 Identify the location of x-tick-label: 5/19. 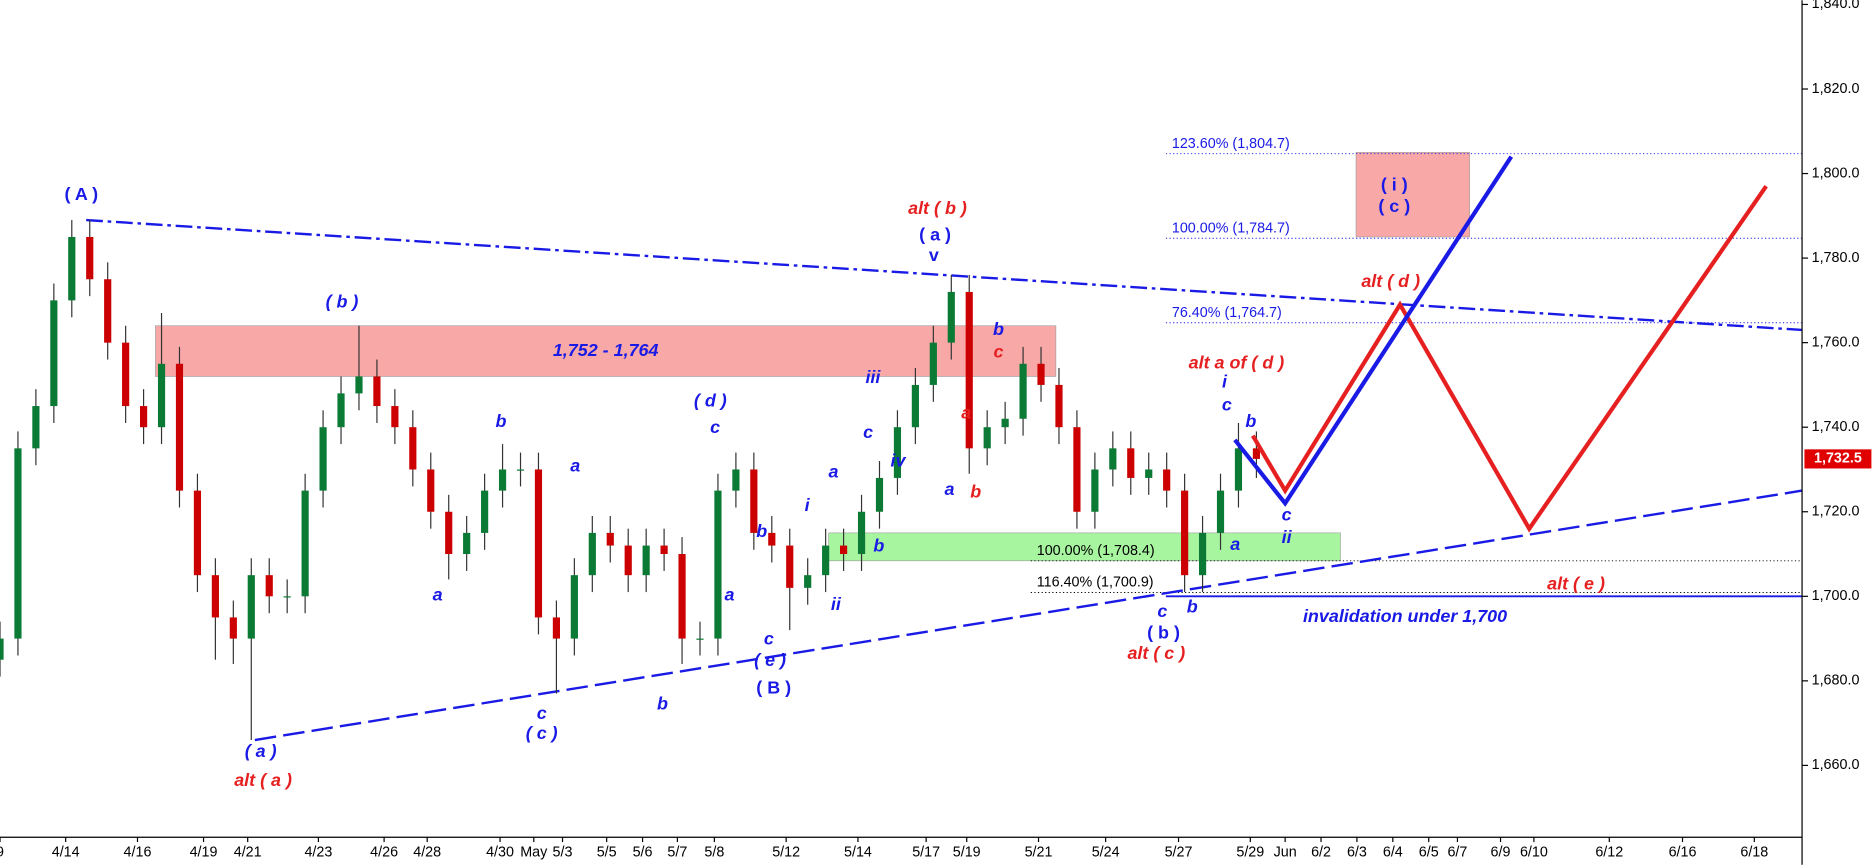
(967, 853).